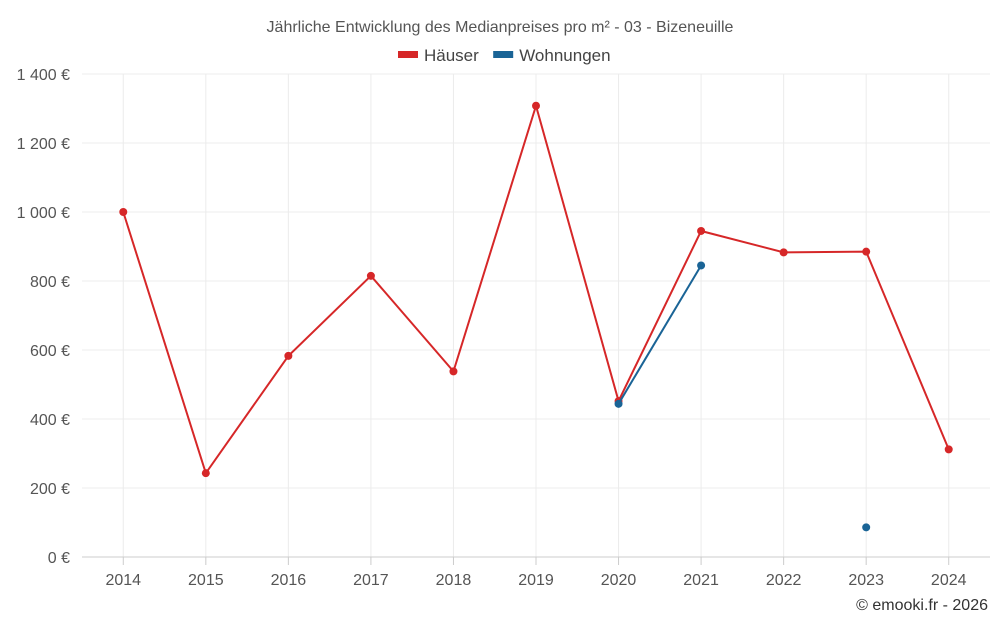  I want to click on y-tick-label: 1 200 €, so click(43, 144).